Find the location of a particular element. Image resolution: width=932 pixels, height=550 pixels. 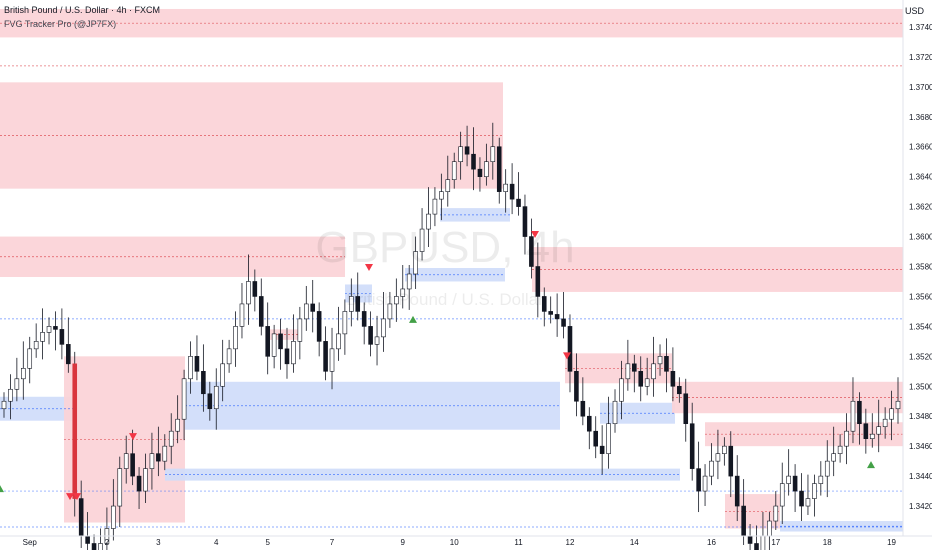

price-tick-label: 1.35000 is located at coordinates (920, 386).